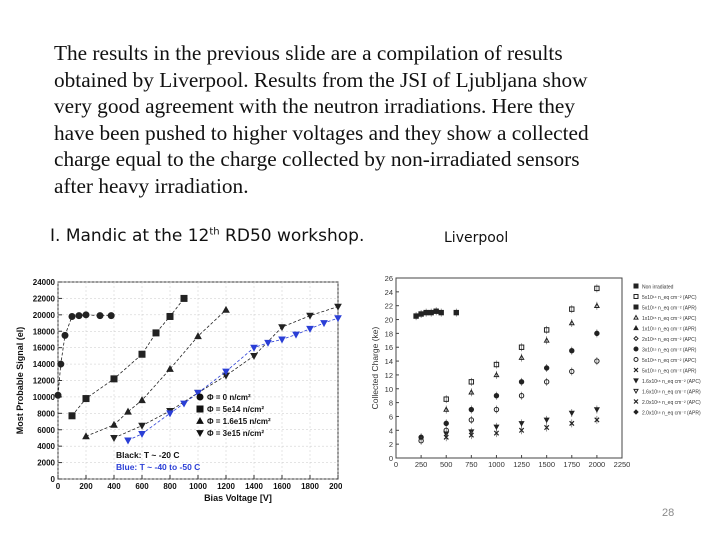 This screenshot has height=540, width=720. I want to click on y-tick-label: 0, so click(53, 479).